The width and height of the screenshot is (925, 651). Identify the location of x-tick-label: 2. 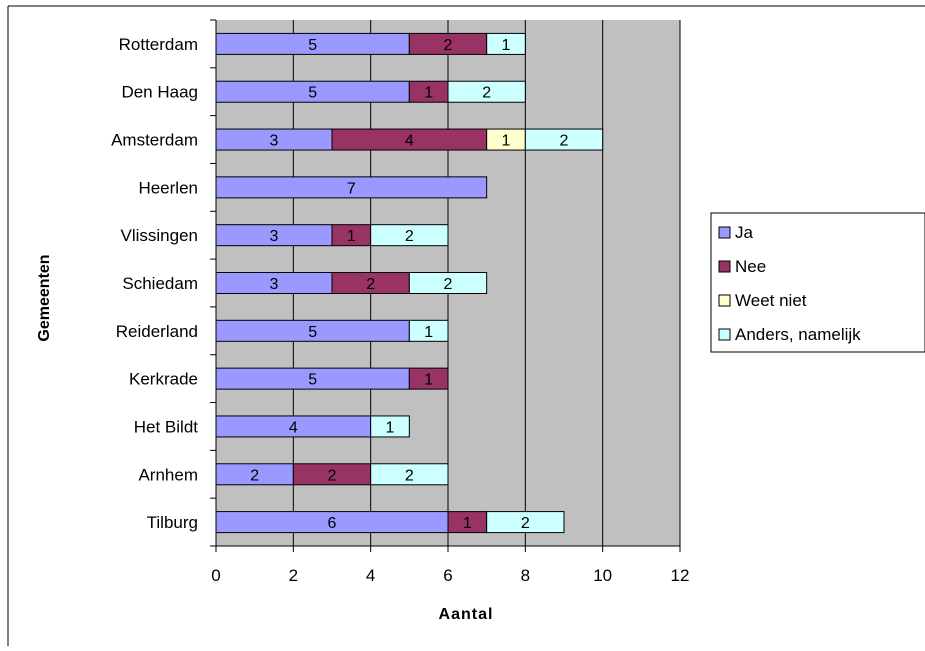
(293, 575).